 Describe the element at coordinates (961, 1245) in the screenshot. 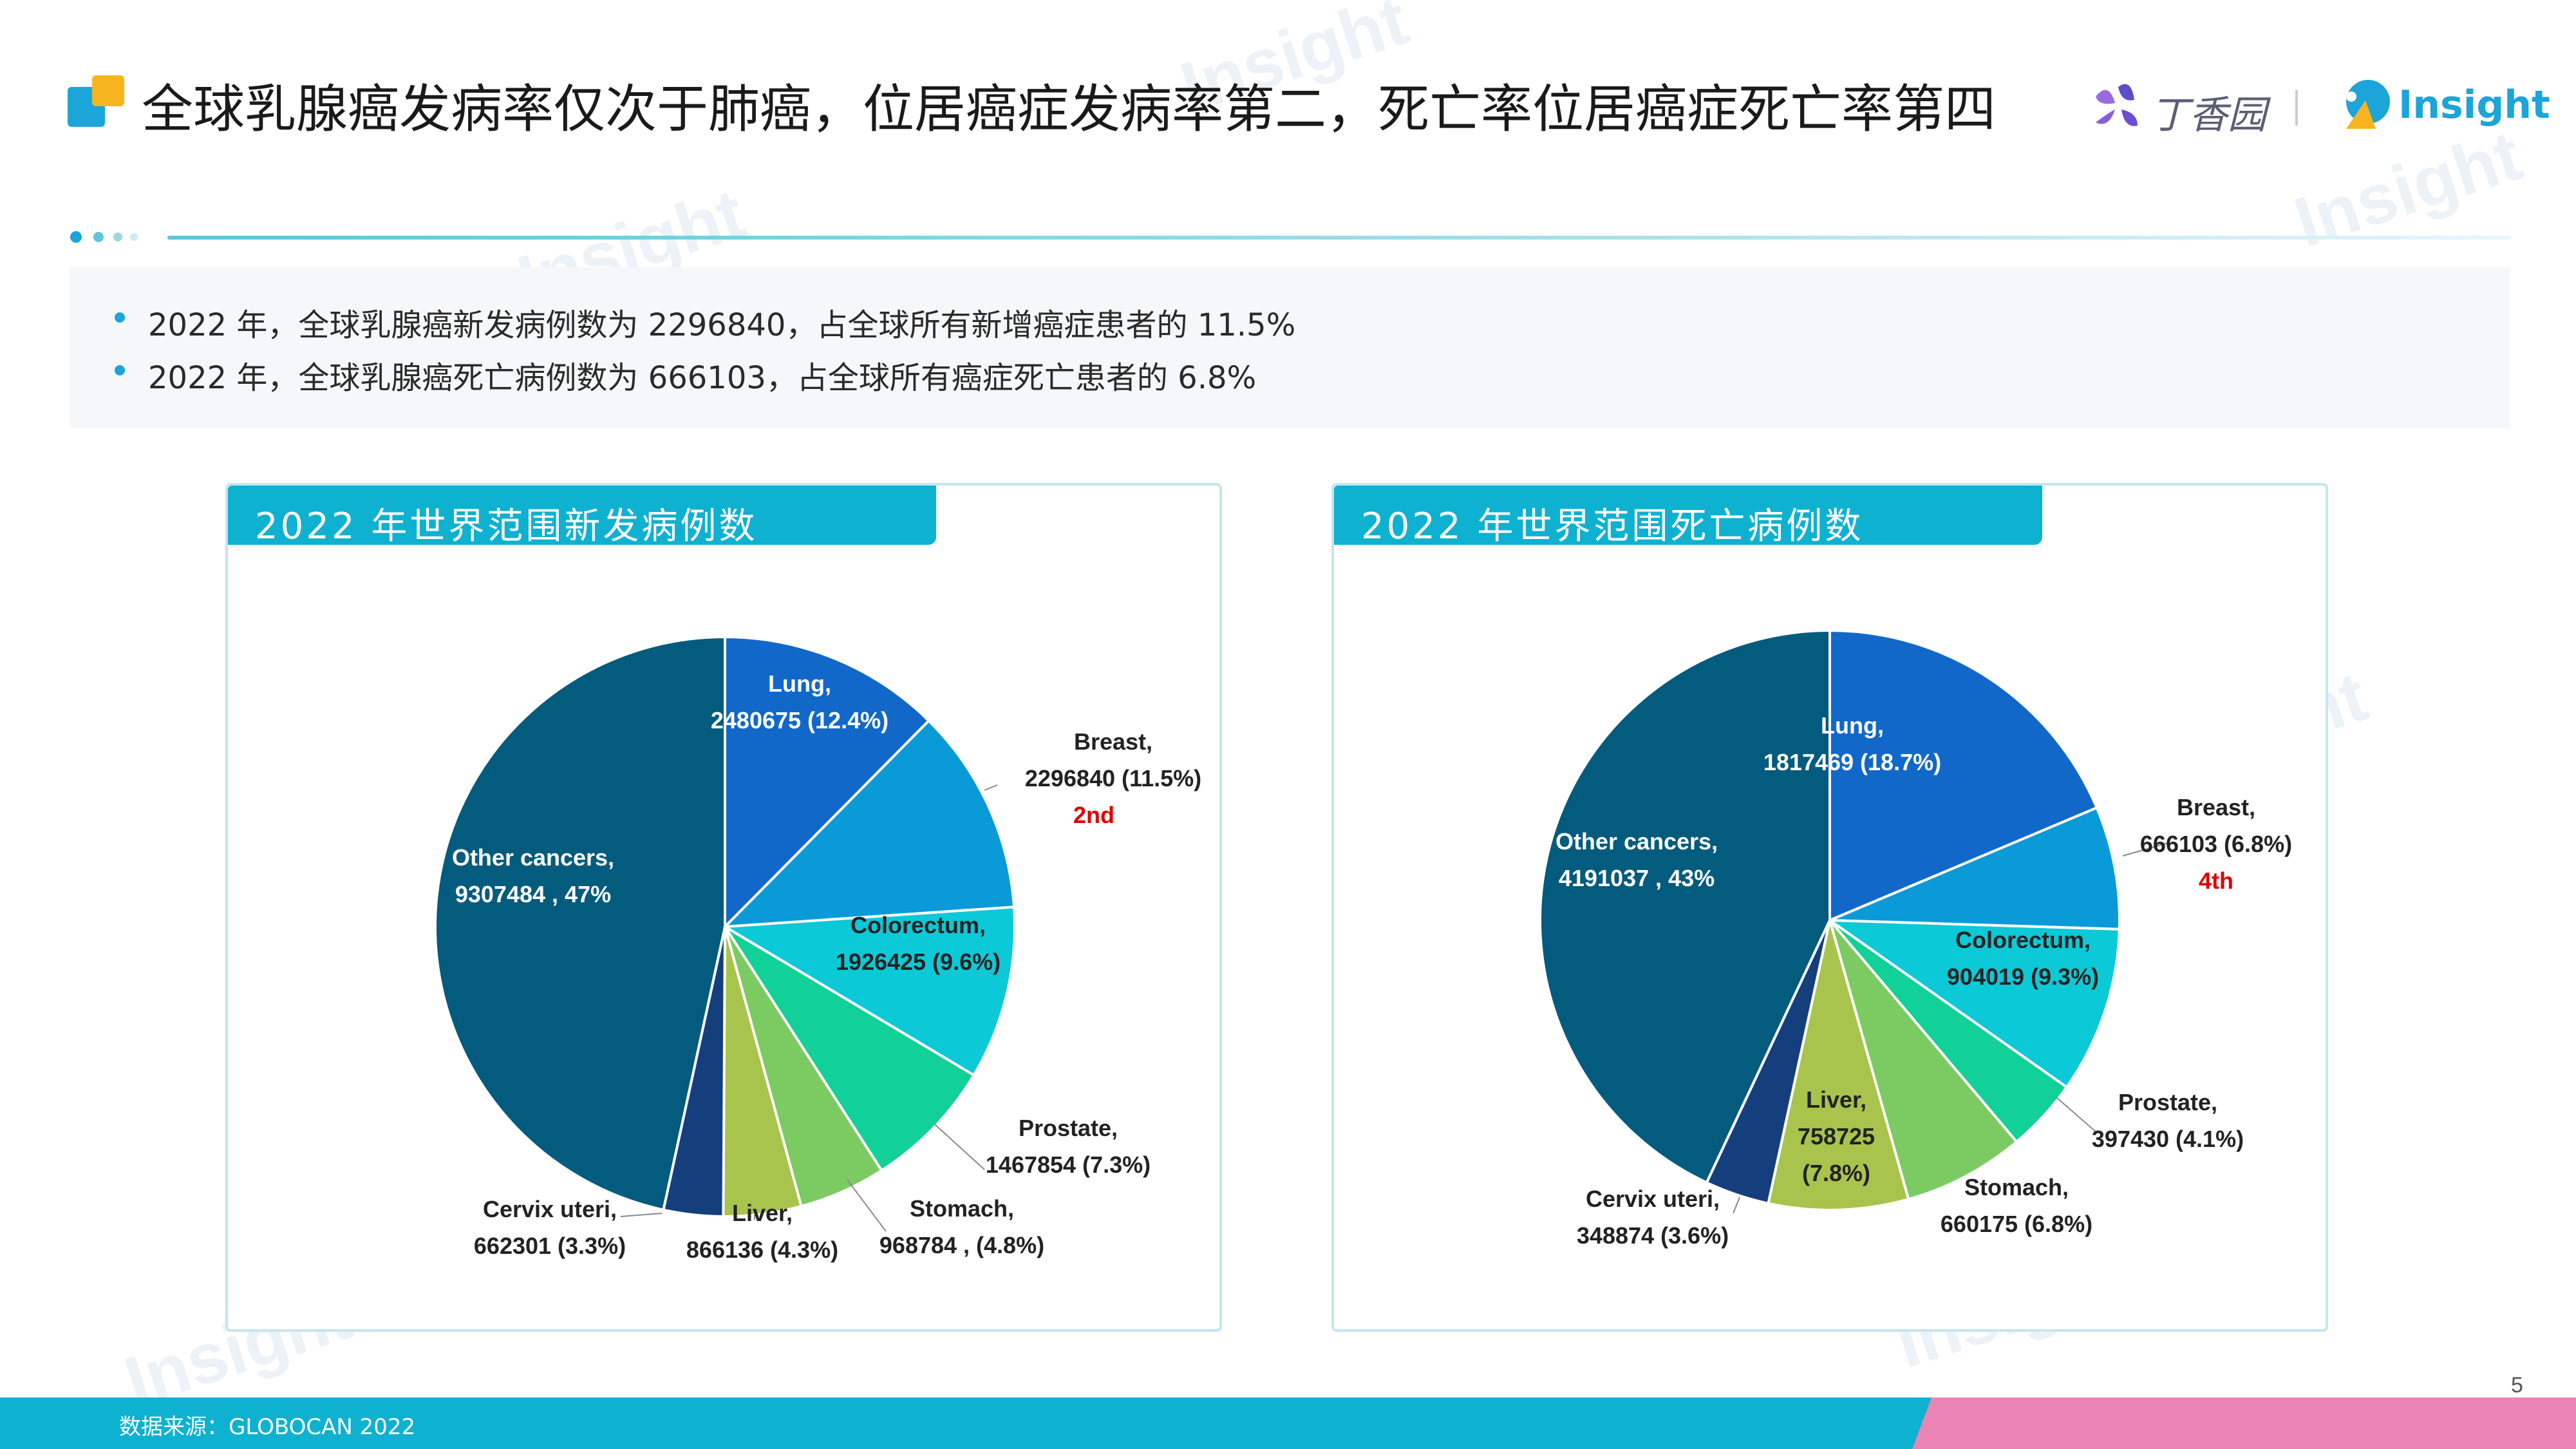

I see `slice-label: 968784 , (4.8%)` at that location.